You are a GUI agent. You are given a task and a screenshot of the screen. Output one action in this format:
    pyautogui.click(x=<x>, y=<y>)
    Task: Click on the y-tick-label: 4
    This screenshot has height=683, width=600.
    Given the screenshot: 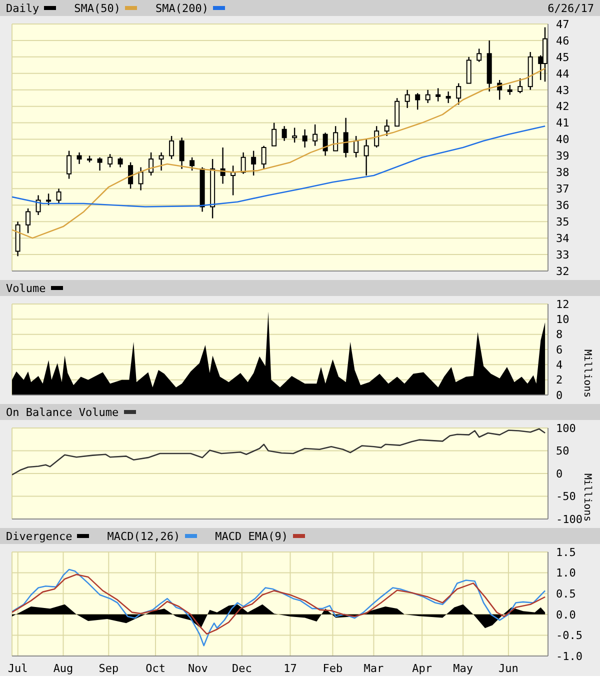 What is the action you would take?
    pyautogui.click(x=559, y=365)
    